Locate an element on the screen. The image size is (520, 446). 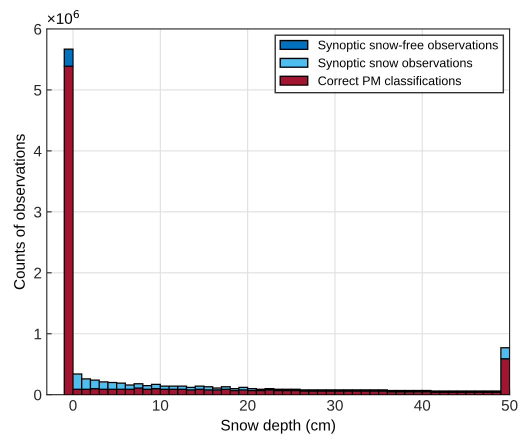
legend-label: Synoptic snow-free observations is located at coordinates (408, 46).